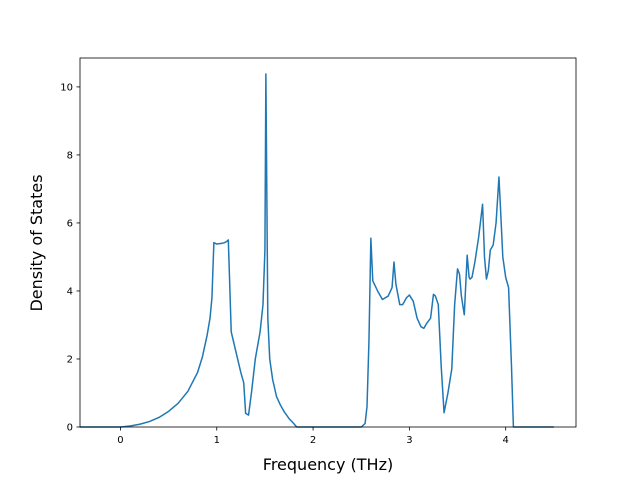 Image resolution: width=640 pixels, height=480 pixels. What do you see at coordinates (36, 242) in the screenshot?
I see `y-axis-label: Density of States` at bounding box center [36, 242].